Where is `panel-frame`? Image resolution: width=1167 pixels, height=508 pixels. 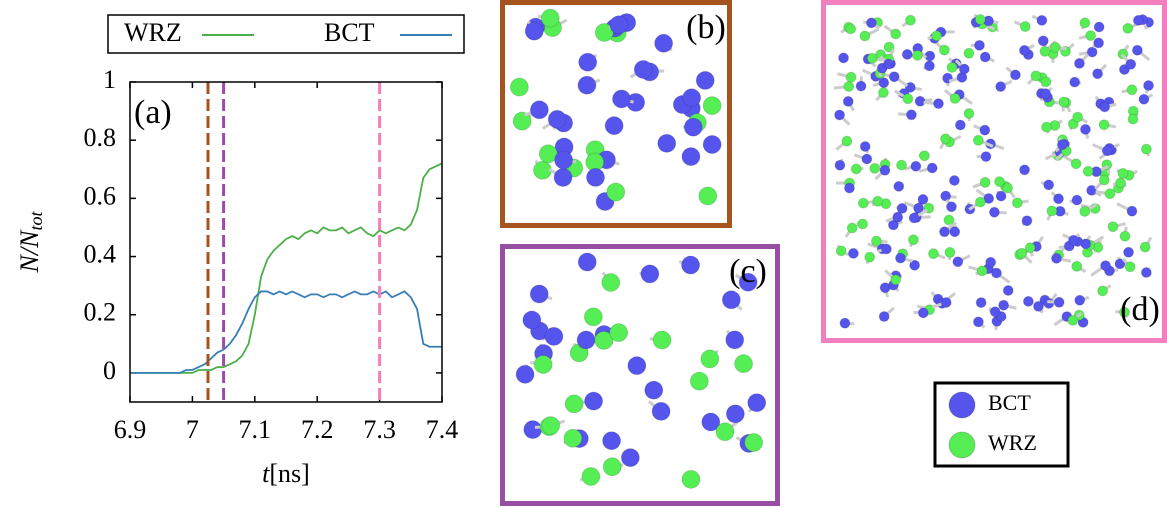 panel-frame is located at coordinates (616, 114).